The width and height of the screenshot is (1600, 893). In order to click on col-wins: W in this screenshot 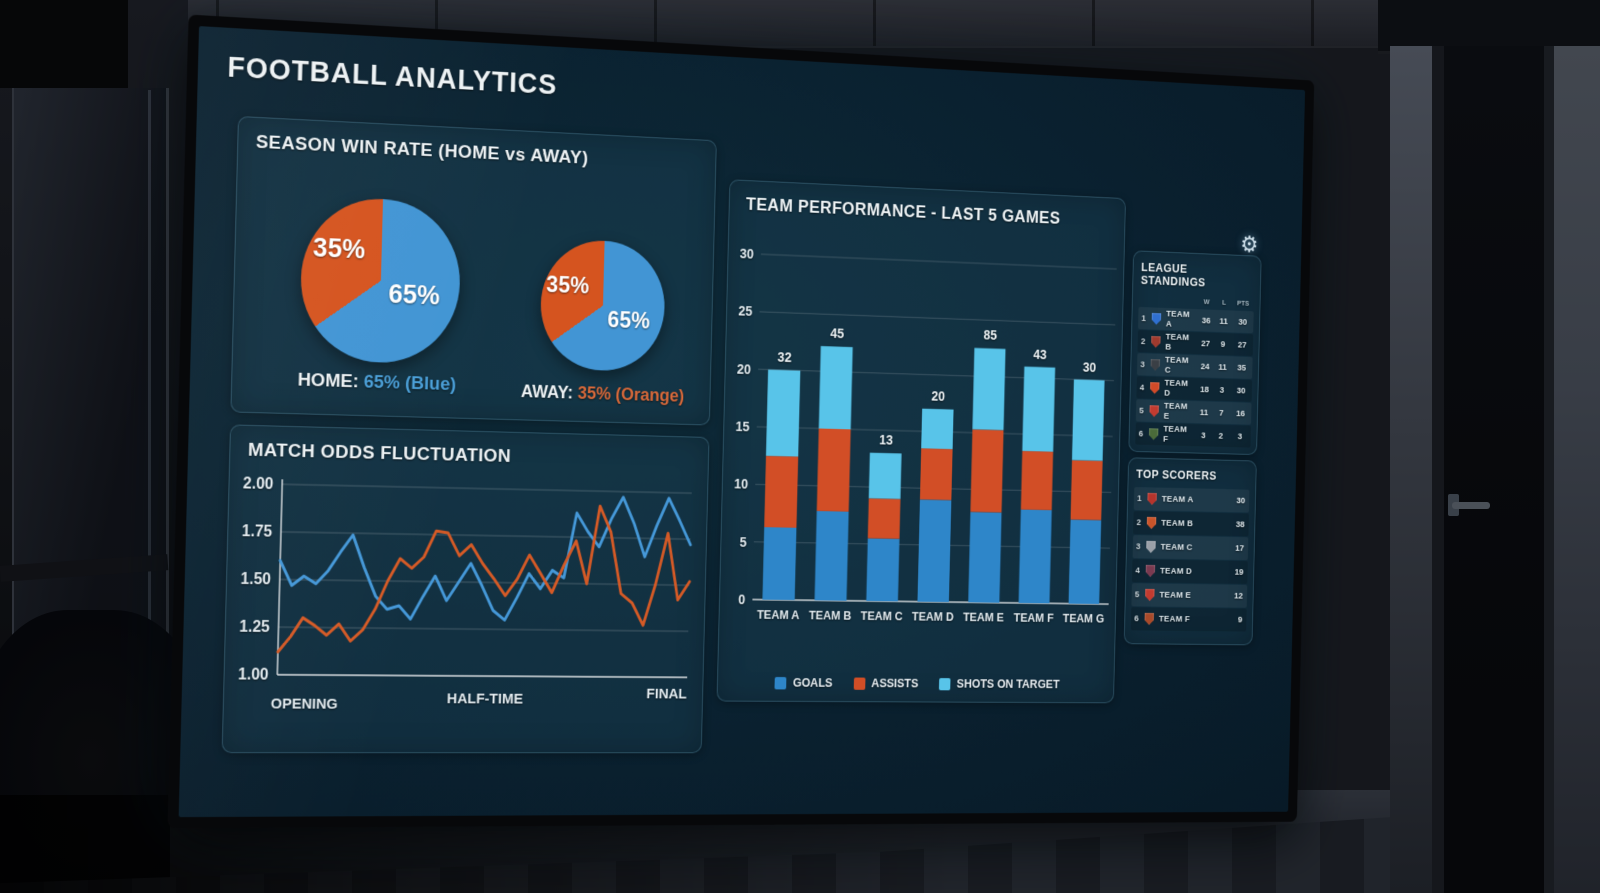, I will do `click(1206, 301)`.